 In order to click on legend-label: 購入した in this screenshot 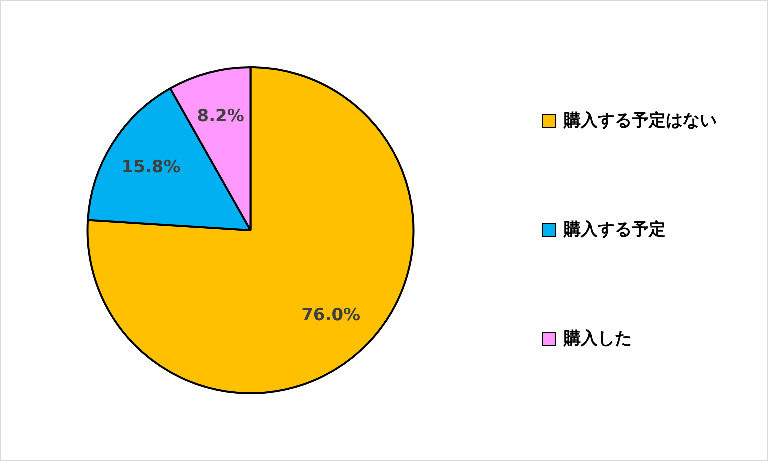, I will do `click(597, 338)`.